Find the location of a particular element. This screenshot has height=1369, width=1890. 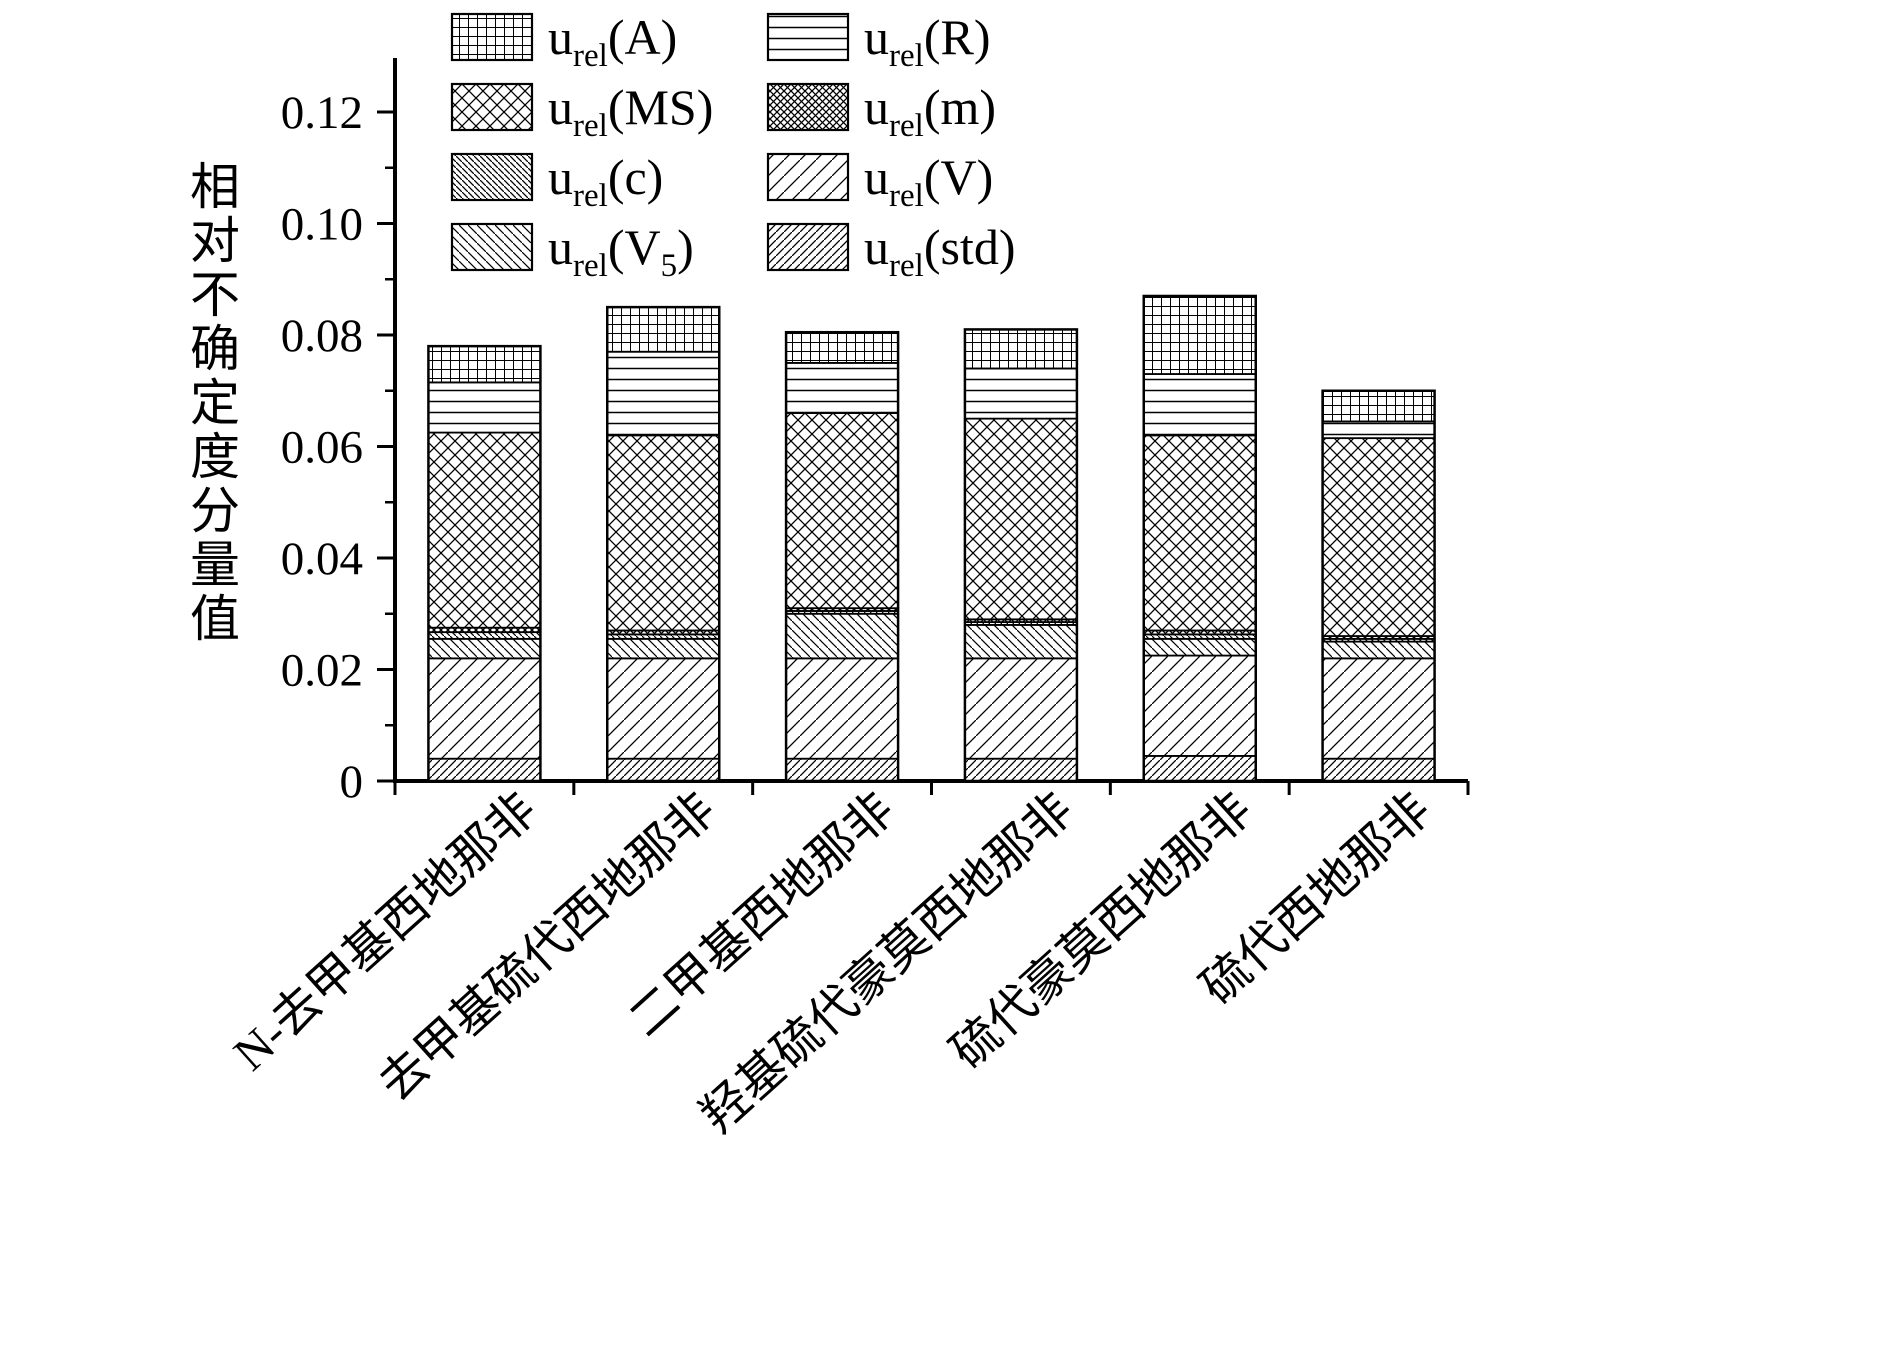

legend-label-MS: urel(MS) is located at coordinates (630, 111).